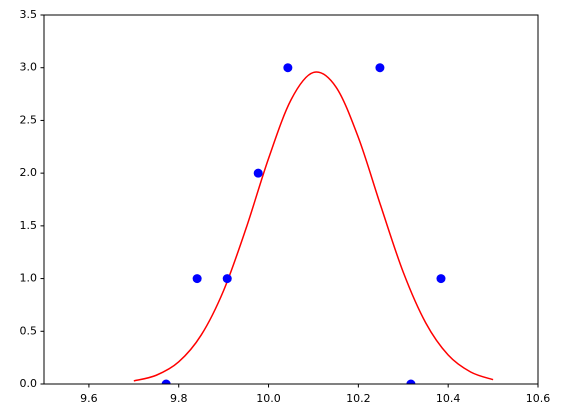 The image size is (563, 418). I want to click on x-tick-label: 9.8, so click(179, 398).